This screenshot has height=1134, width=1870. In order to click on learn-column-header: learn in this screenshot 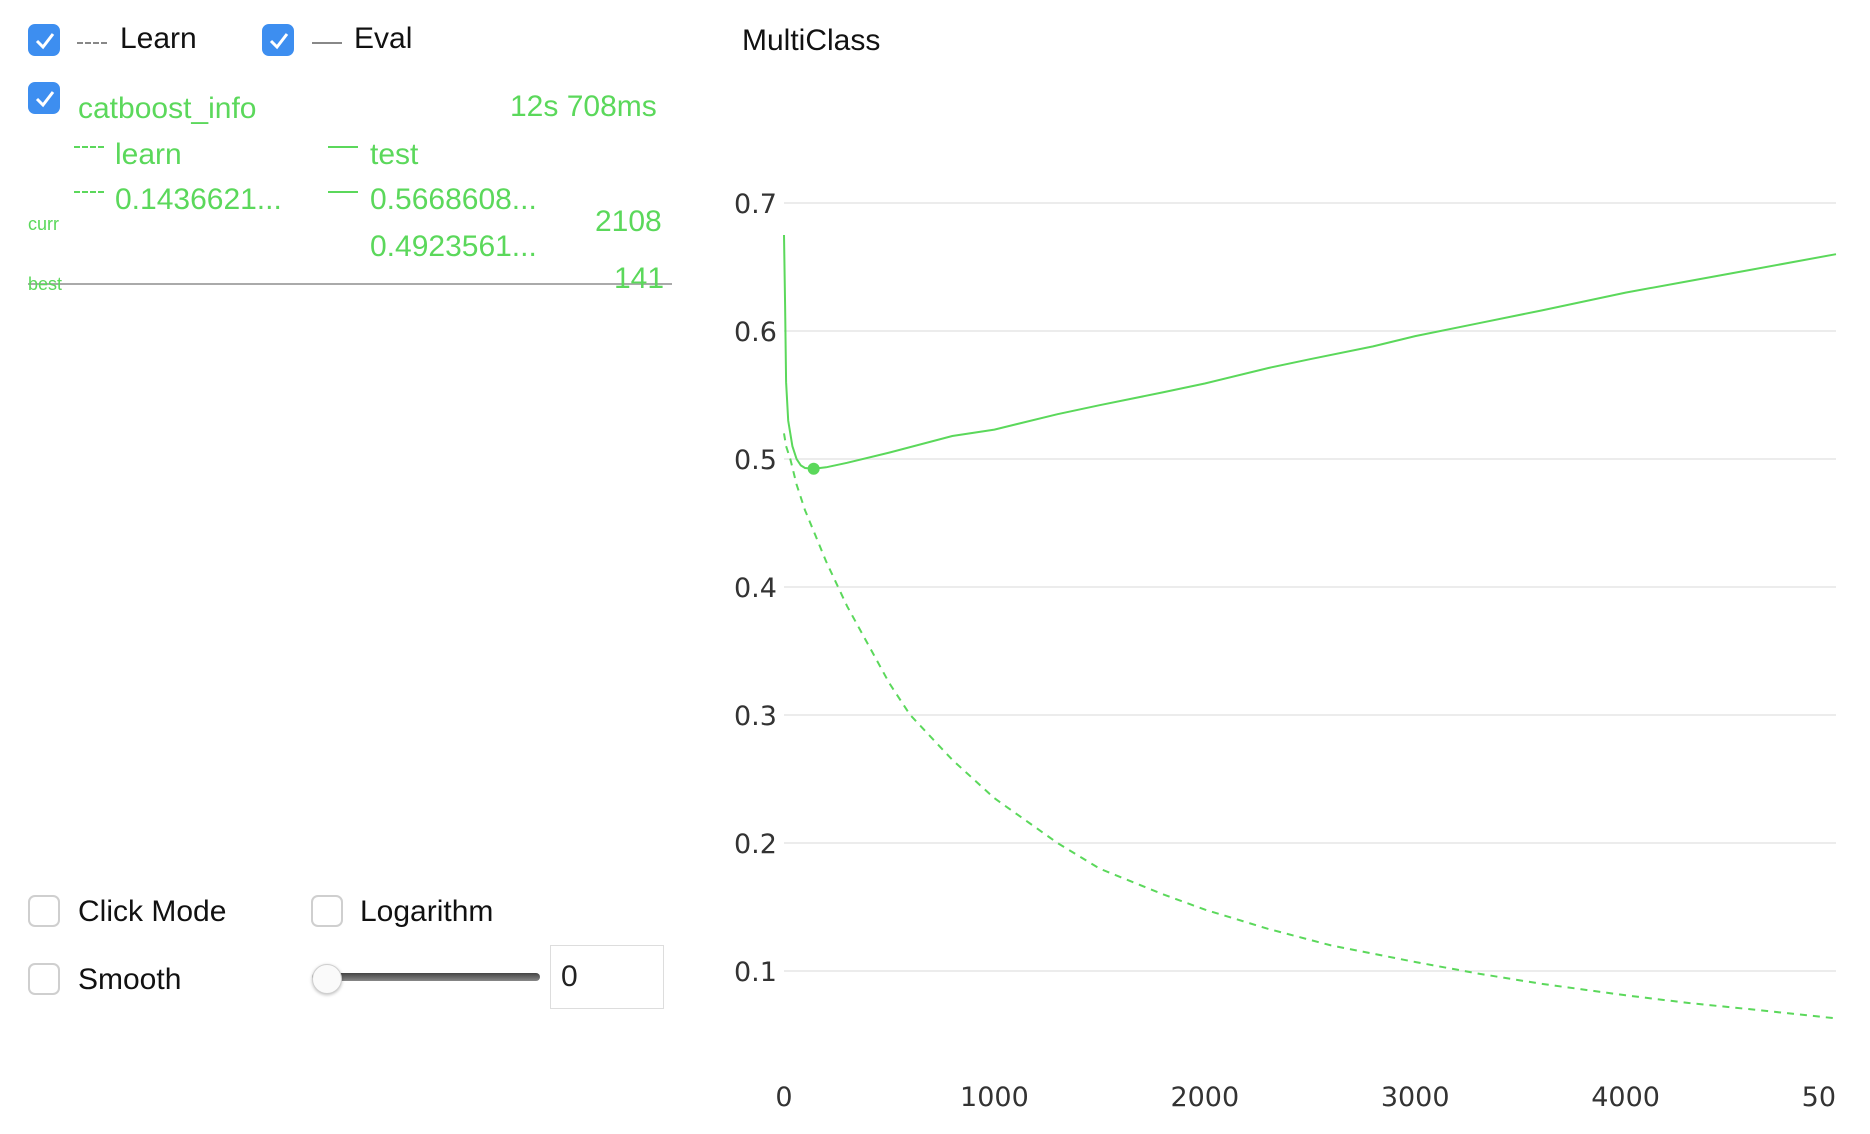, I will do `click(148, 154)`.